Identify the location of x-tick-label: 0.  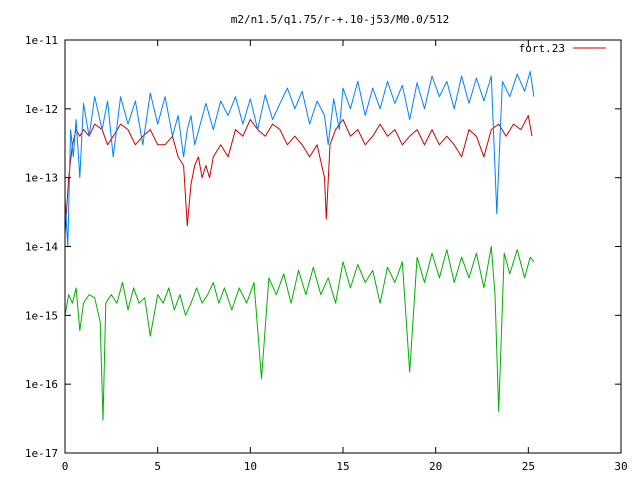
(65, 466).